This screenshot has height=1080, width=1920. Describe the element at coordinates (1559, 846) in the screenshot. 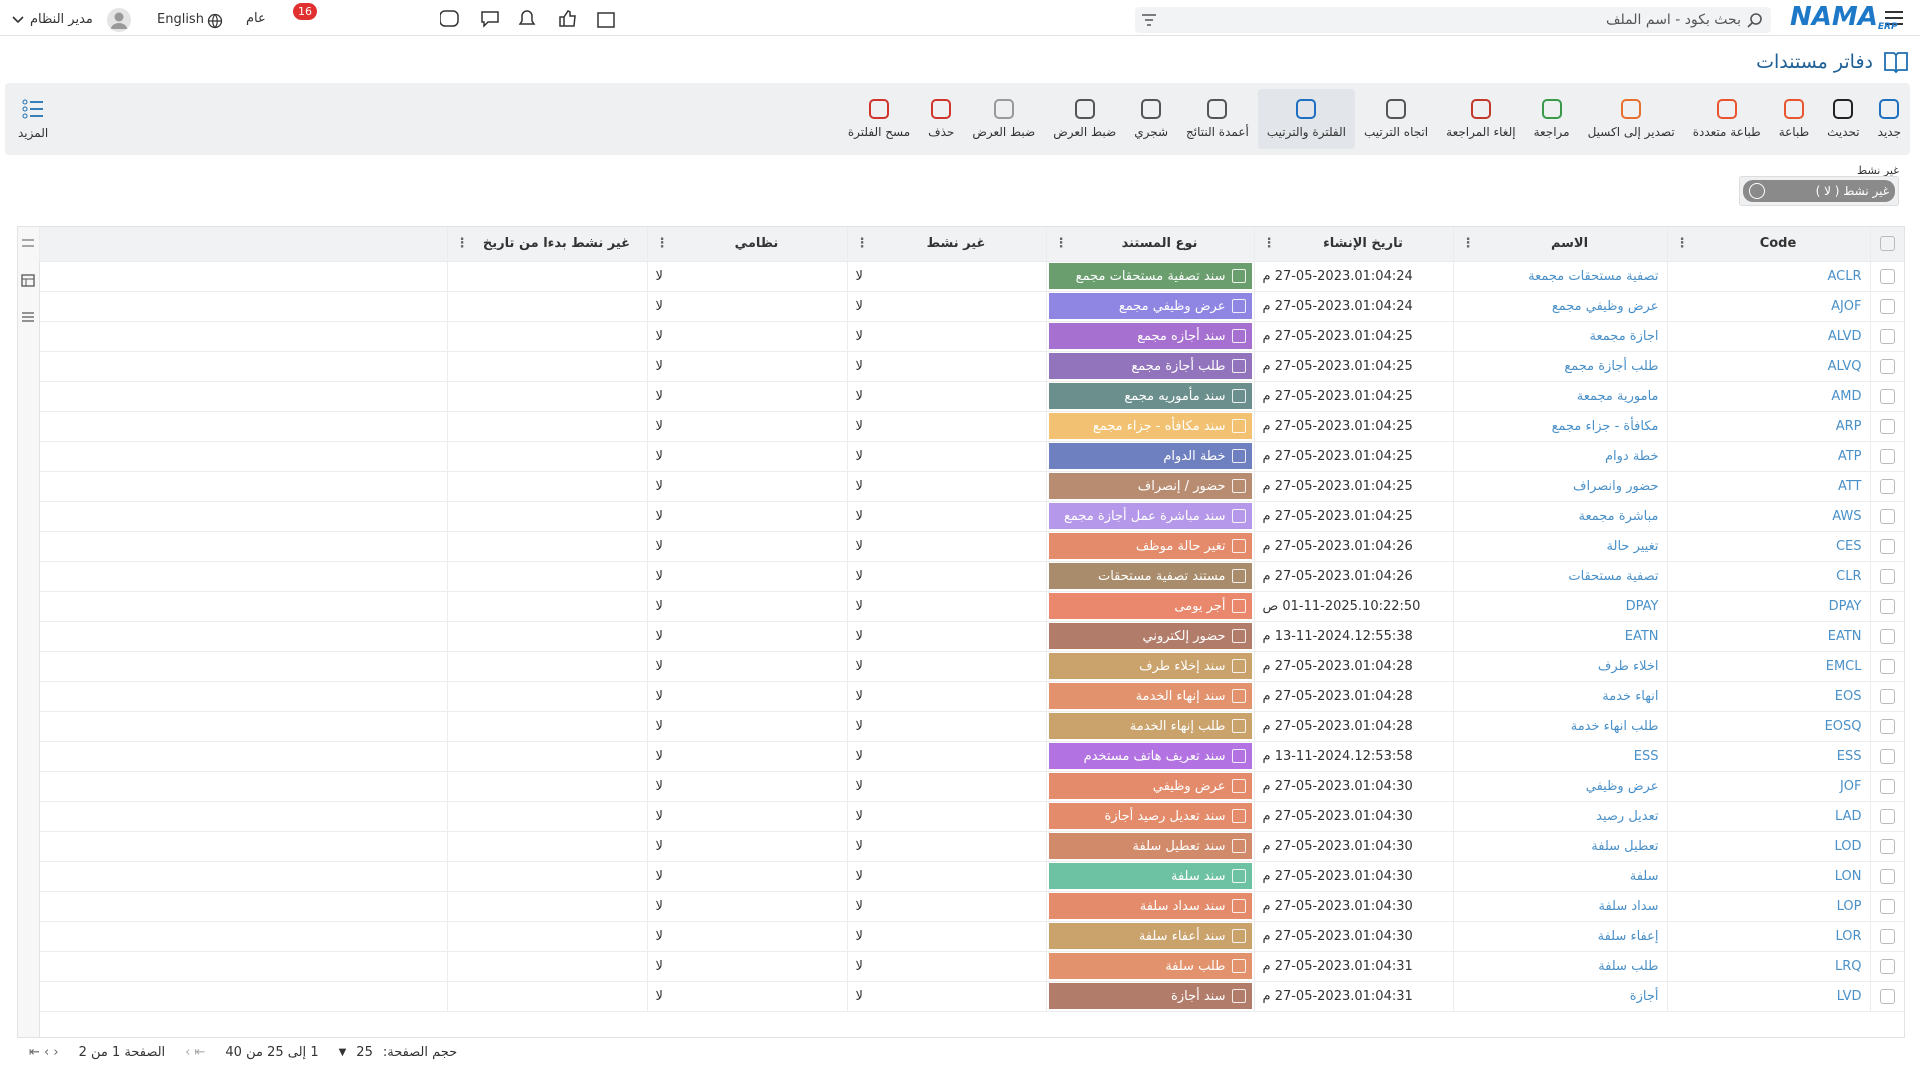

I see `name-cell: تعطيل سلفة` at that location.